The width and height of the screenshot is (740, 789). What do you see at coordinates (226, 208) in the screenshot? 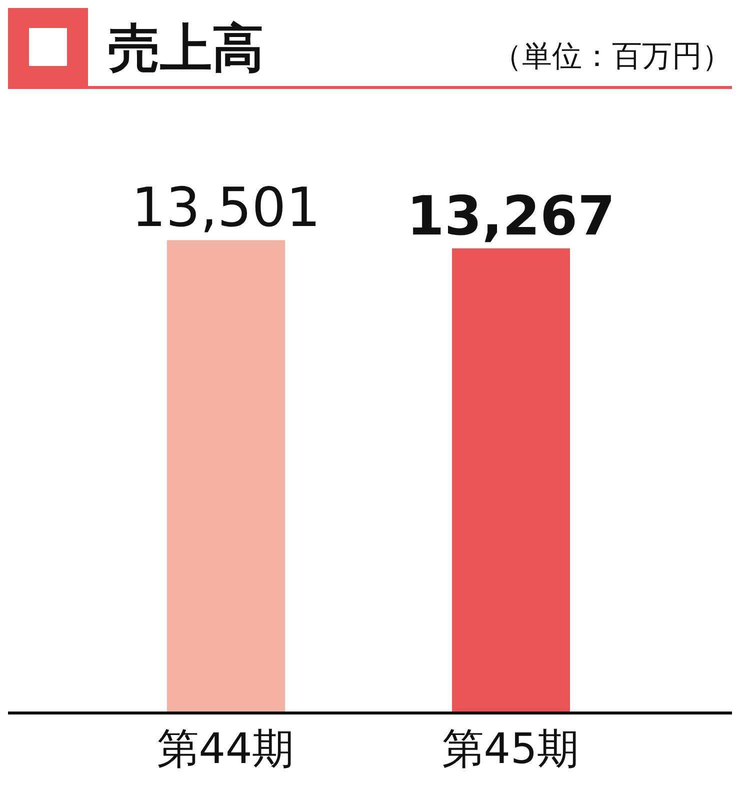
I see `data-label: 13,501` at bounding box center [226, 208].